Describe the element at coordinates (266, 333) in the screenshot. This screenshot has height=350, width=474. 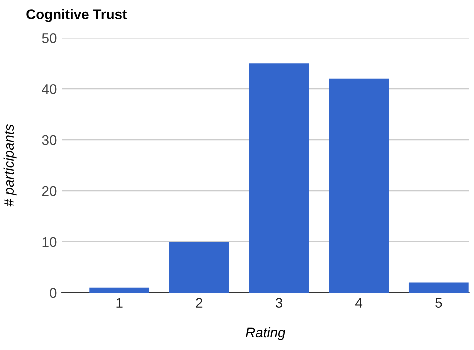
I see `x-axis-title: Rating` at that location.